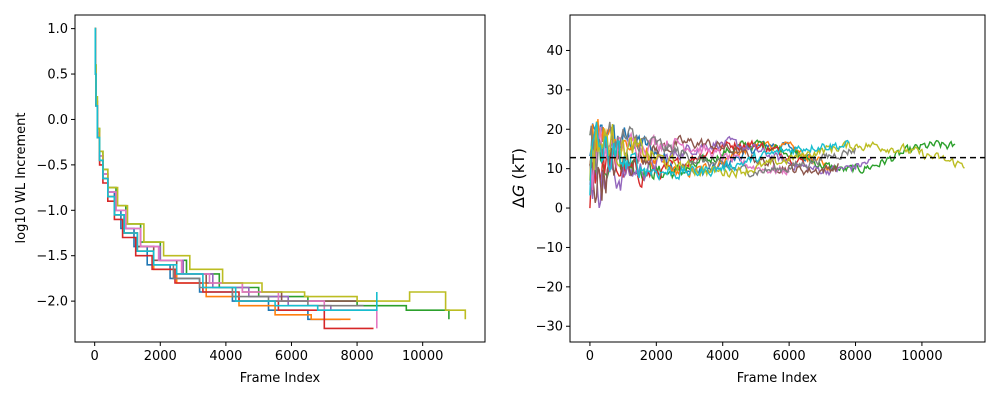 The image size is (1000, 400). What do you see at coordinates (422, 356) in the screenshot?
I see `left-x-tick-label: 10000` at bounding box center [422, 356].